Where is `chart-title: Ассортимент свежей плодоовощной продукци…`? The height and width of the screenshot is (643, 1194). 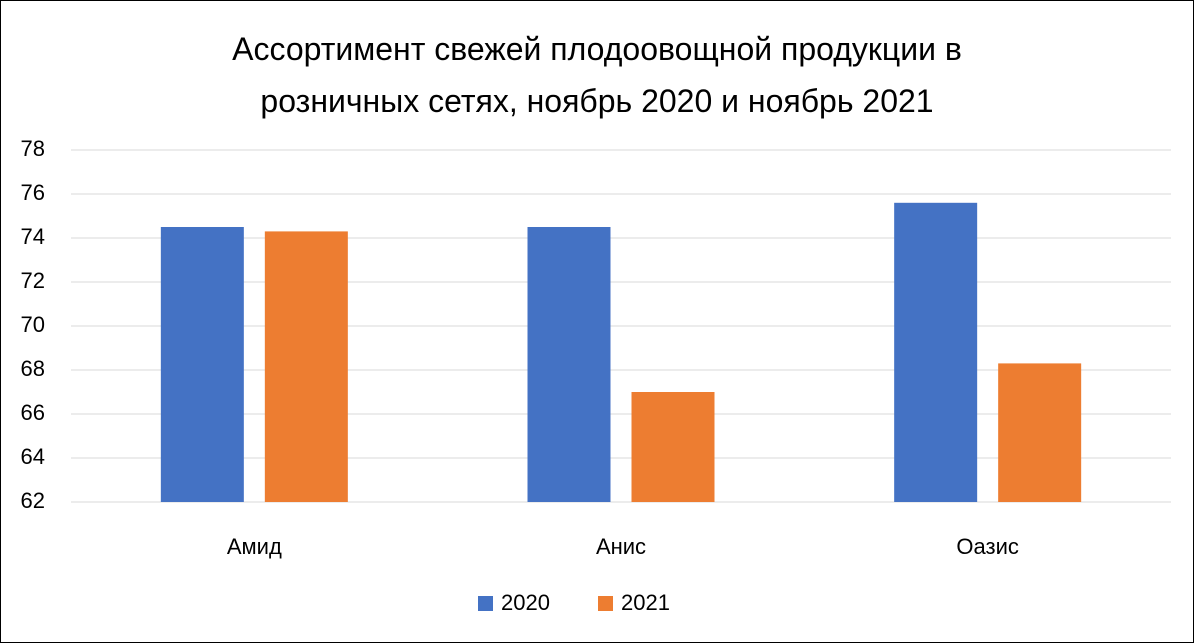
chart-title: Ассортимент свежей плодоовощной продукци… is located at coordinates (597, 75).